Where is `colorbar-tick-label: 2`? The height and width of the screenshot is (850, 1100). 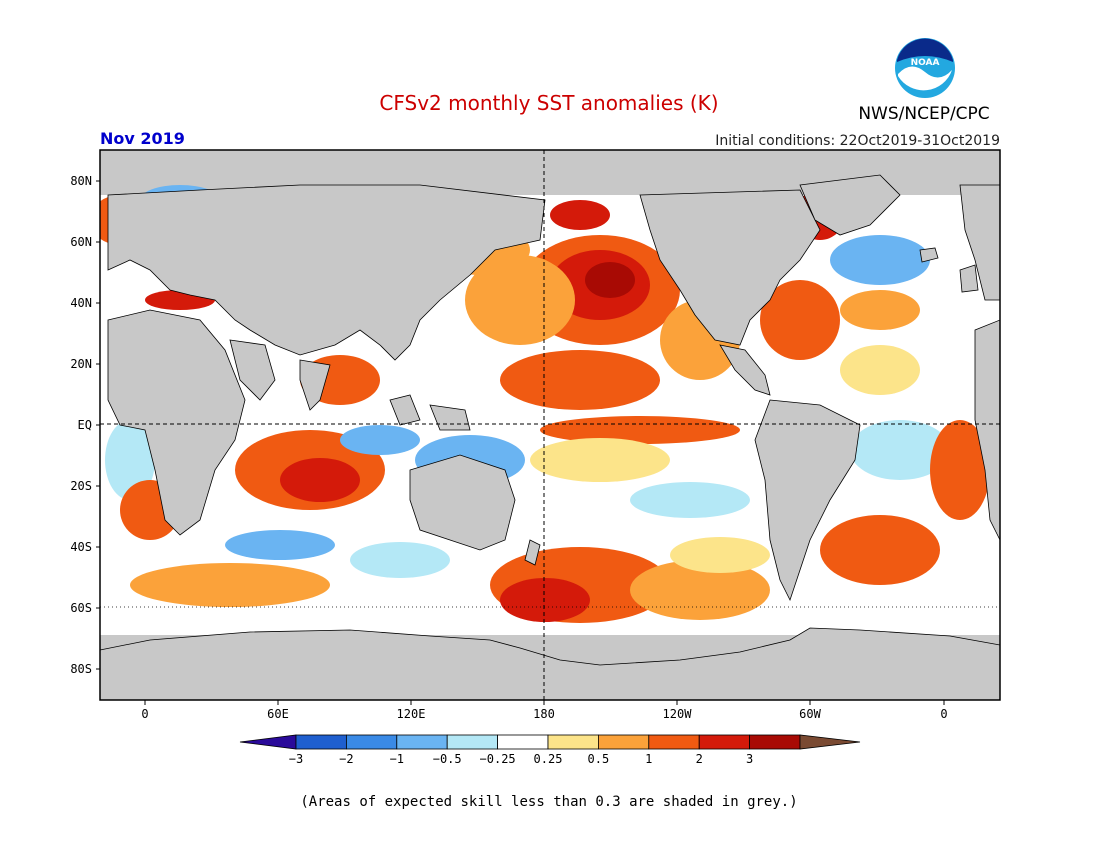
colorbar-tick-label: 2 is located at coordinates (699, 759).